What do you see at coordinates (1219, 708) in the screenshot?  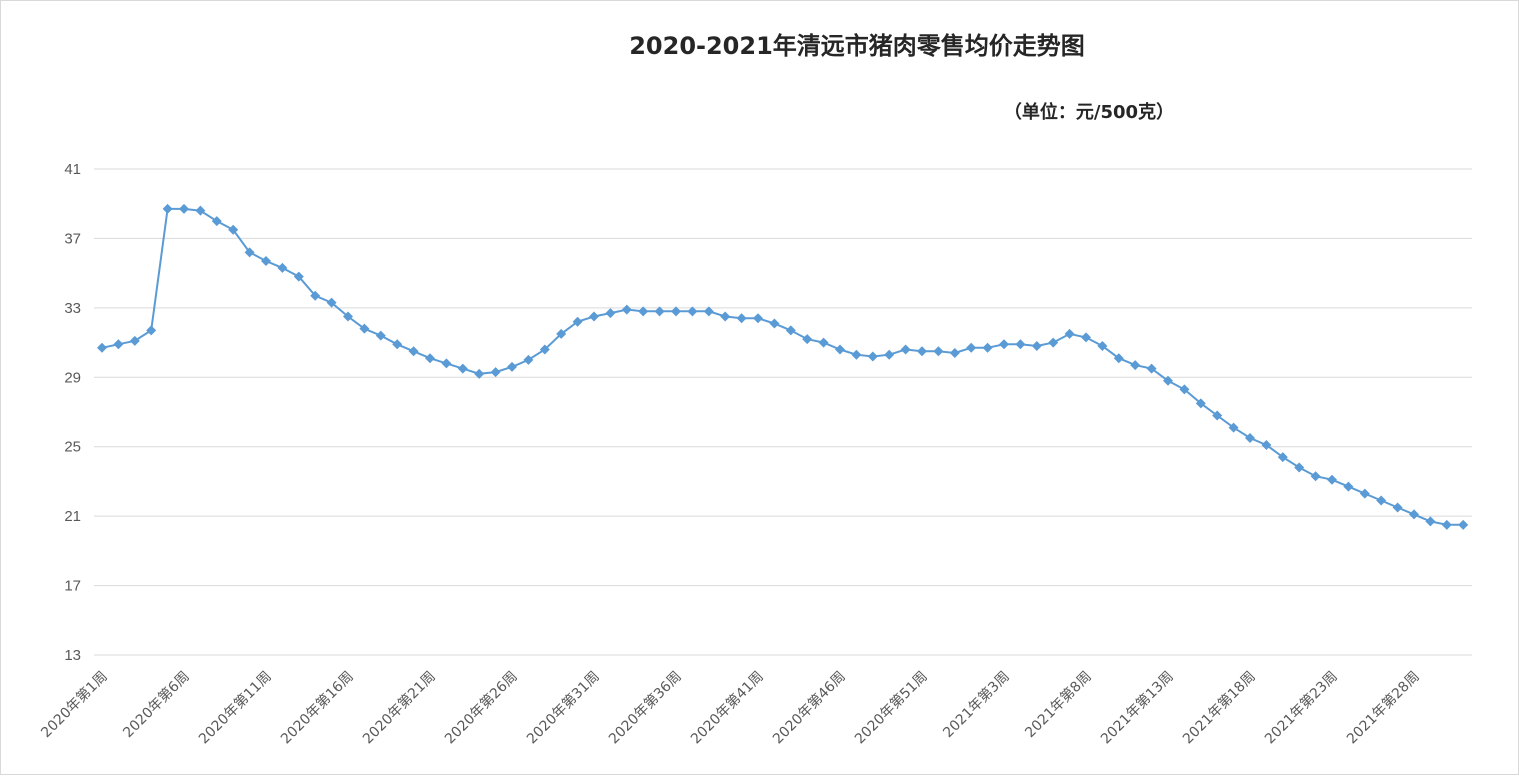 I see `x-tick-label: 2021年第18周` at bounding box center [1219, 708].